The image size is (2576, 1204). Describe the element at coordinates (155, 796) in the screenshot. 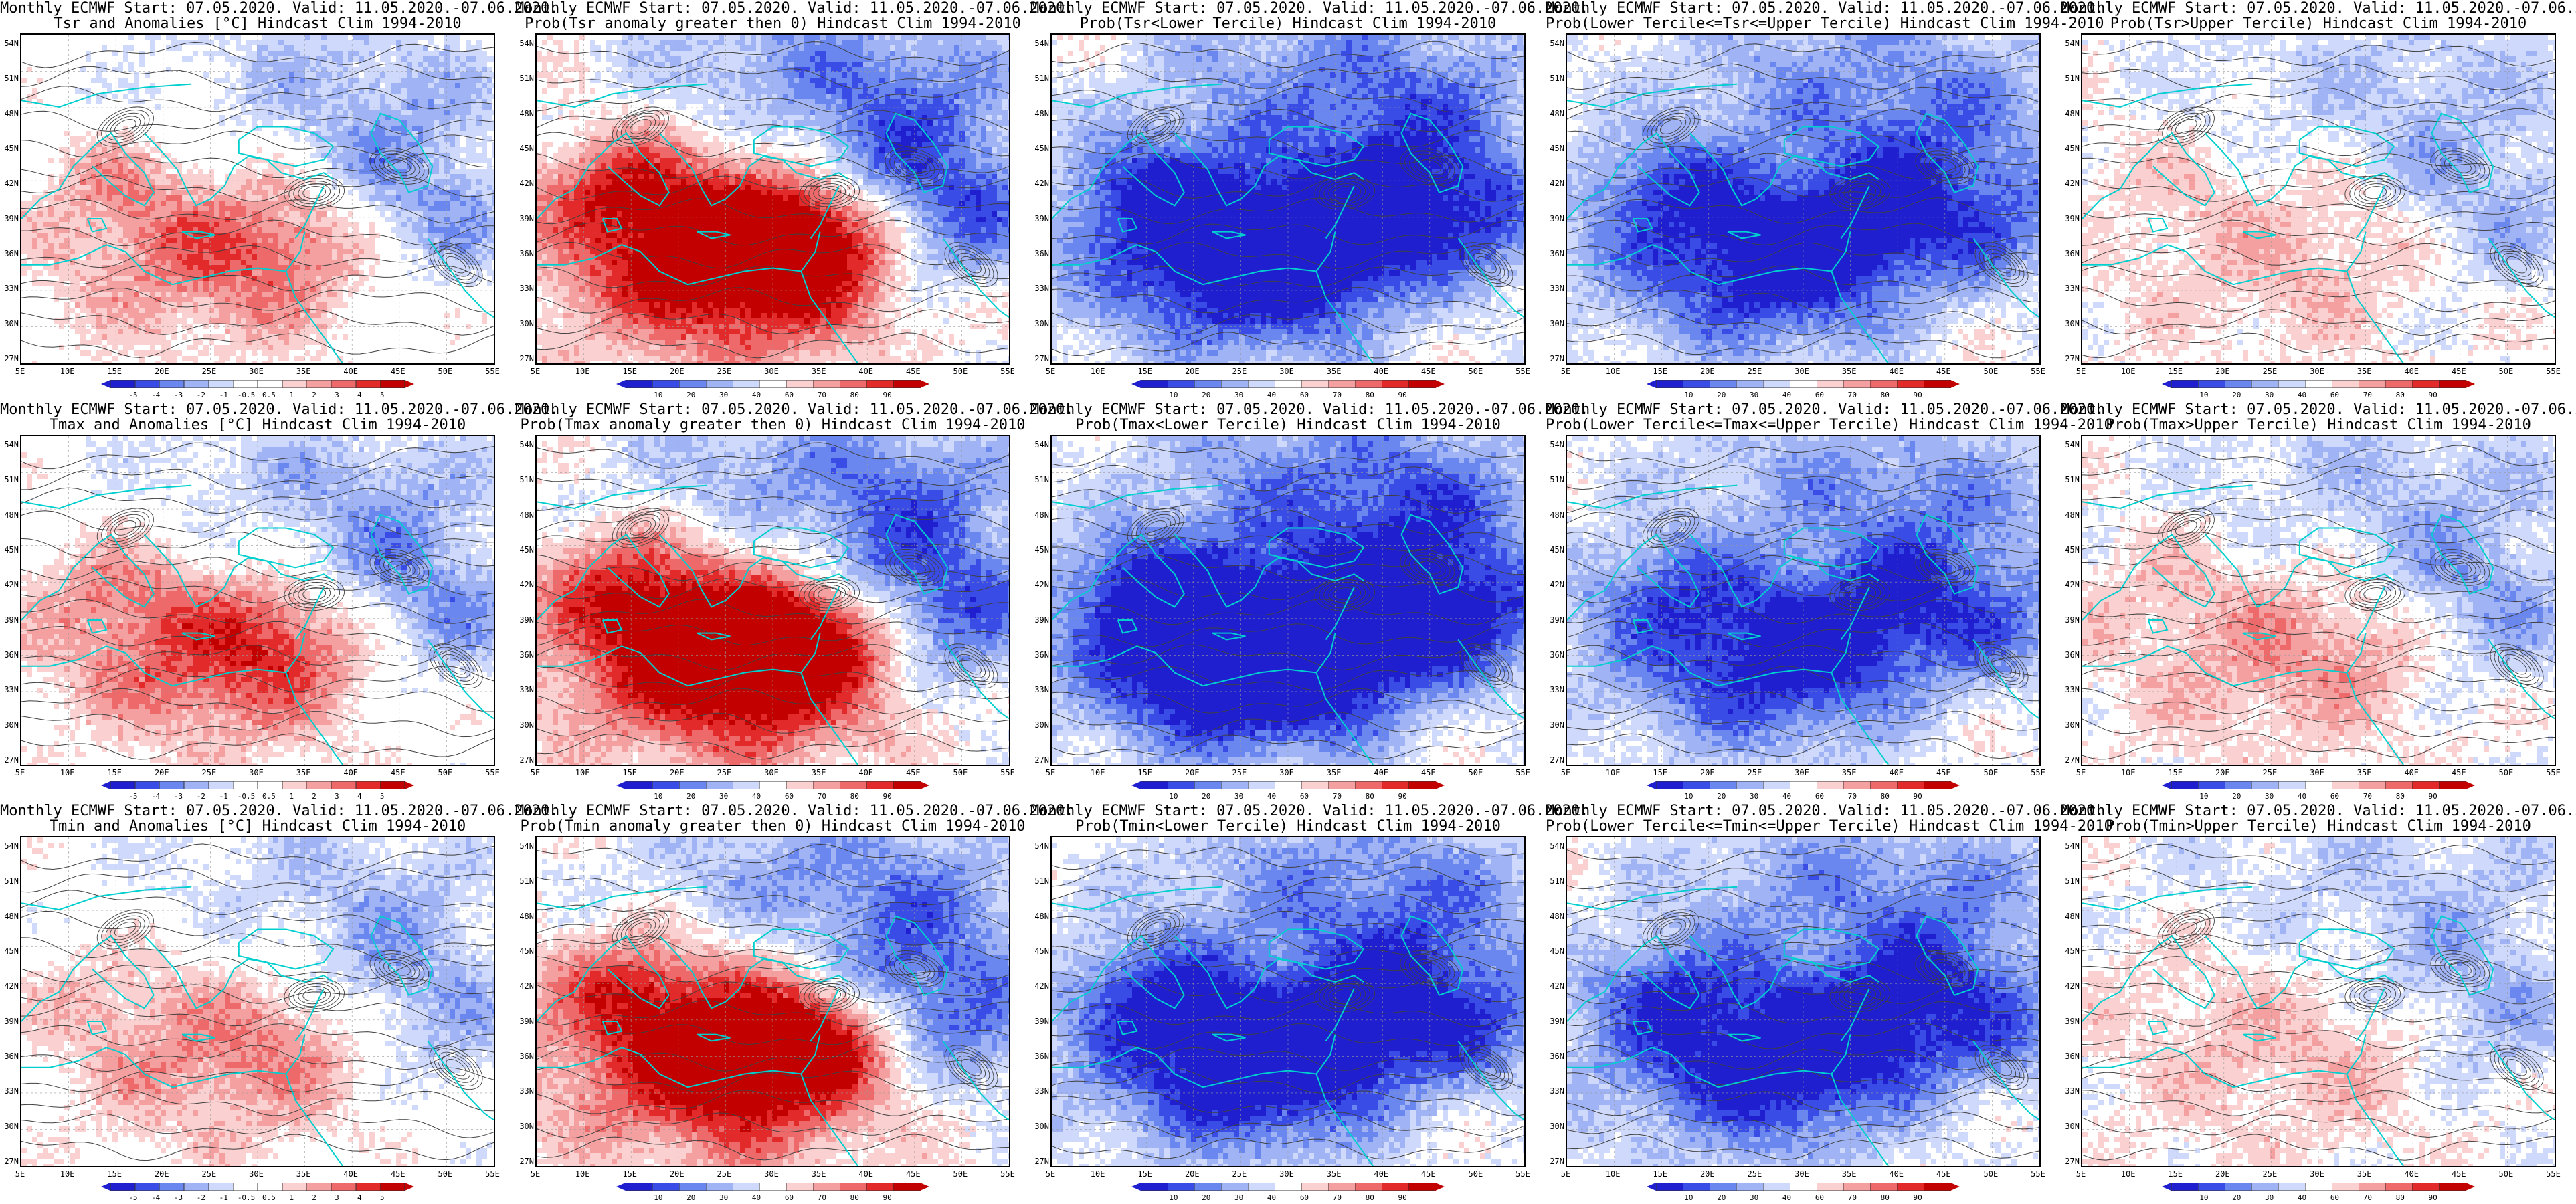

I see `colorbar-tick-label: -4` at that location.